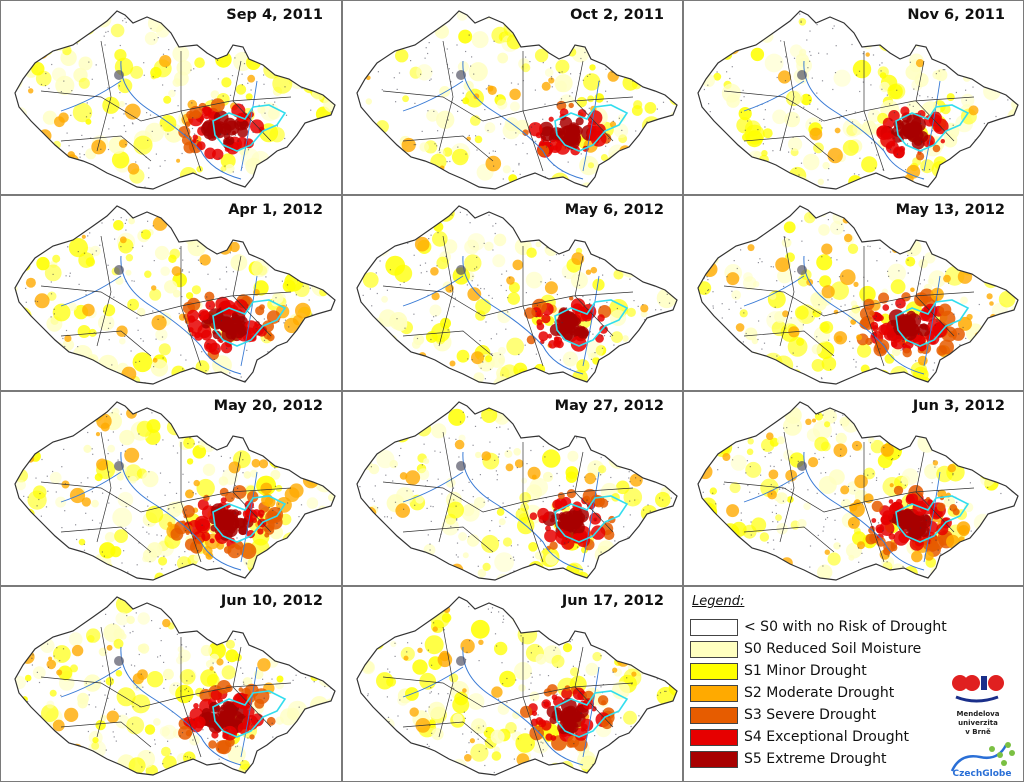 The height and width of the screenshot is (782, 1024). Describe the element at coordinates (819, 693) in the screenshot. I see `legend-label: S2 Moderate Drought` at that location.